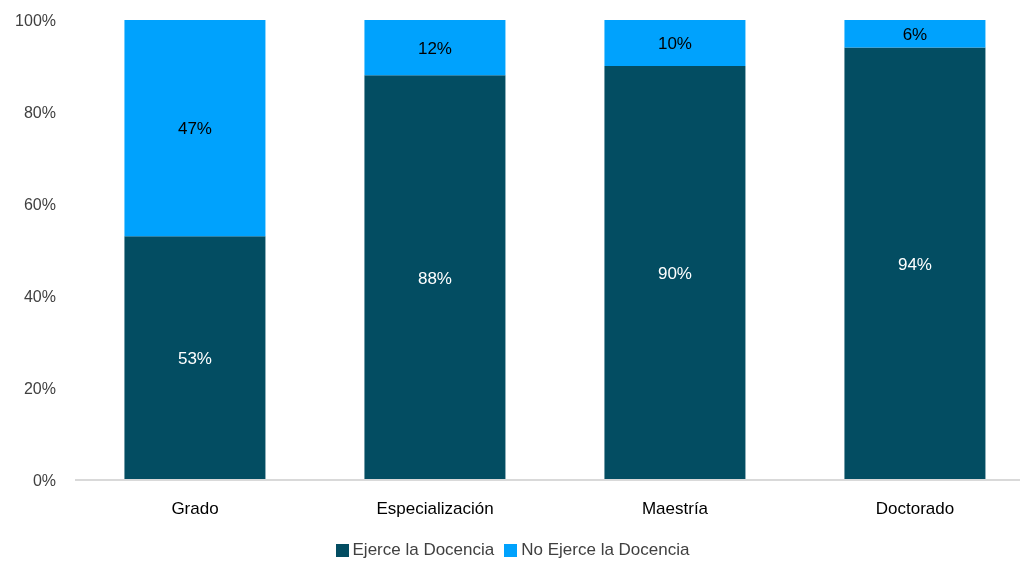  I want to click on y-tick-label: 60%, so click(39, 204).